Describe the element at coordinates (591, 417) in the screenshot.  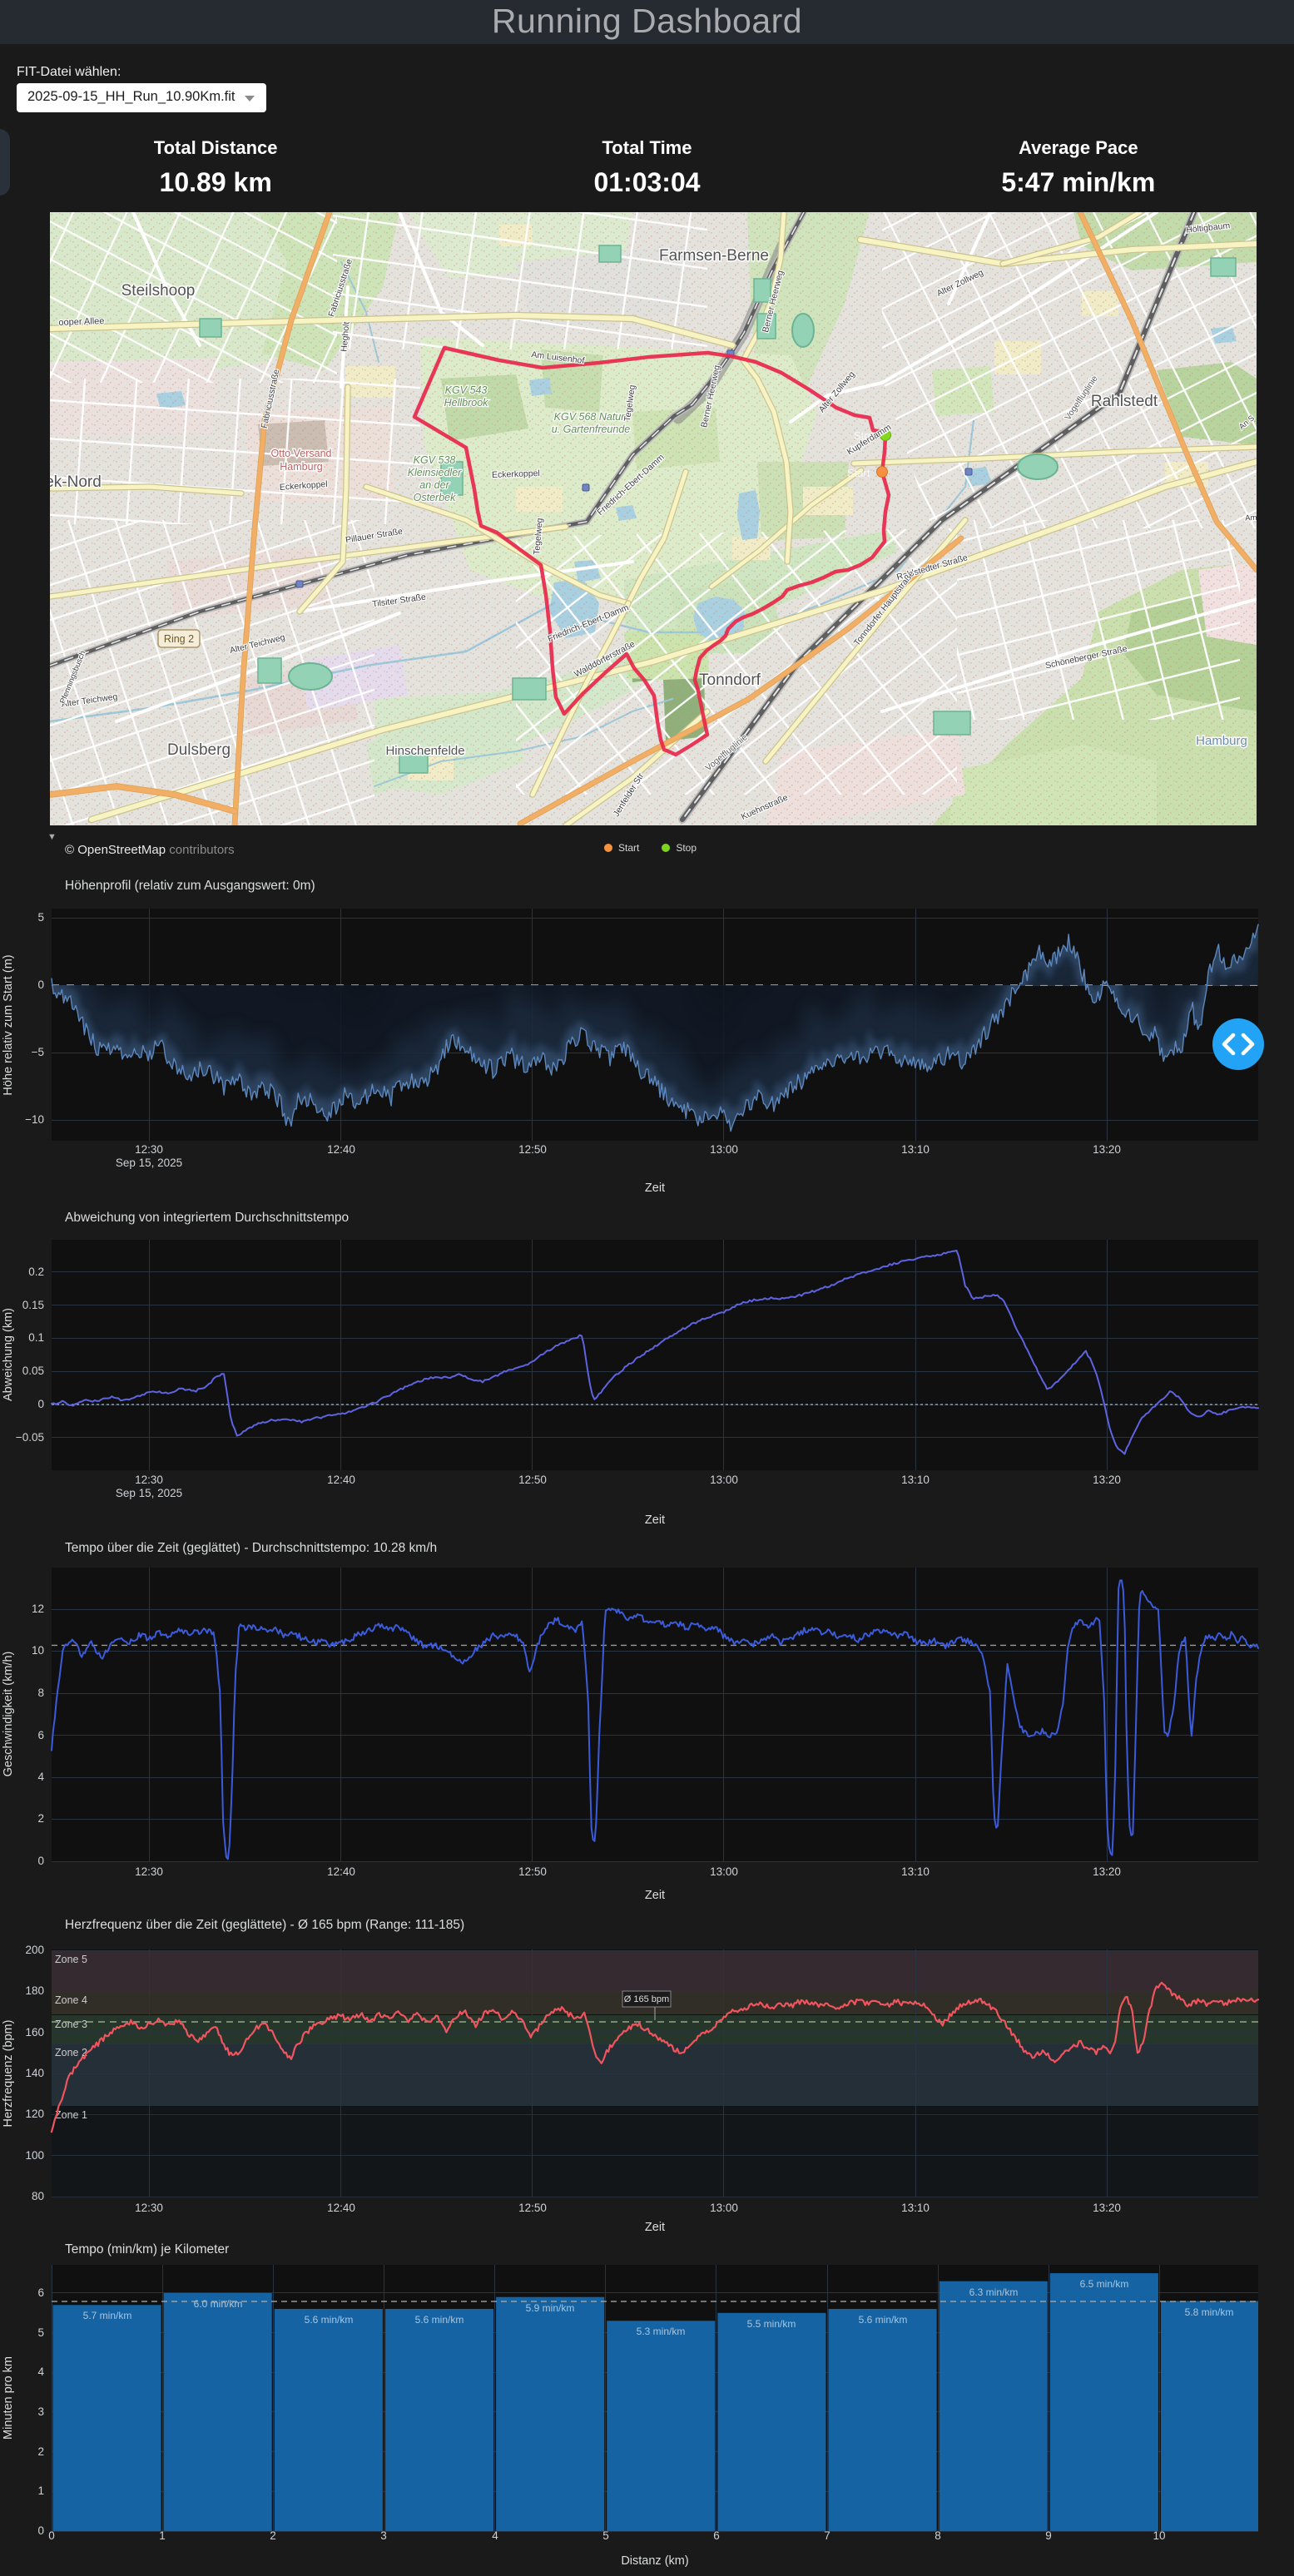
I see `svg-text: KGV 568 Natur-` at that location.